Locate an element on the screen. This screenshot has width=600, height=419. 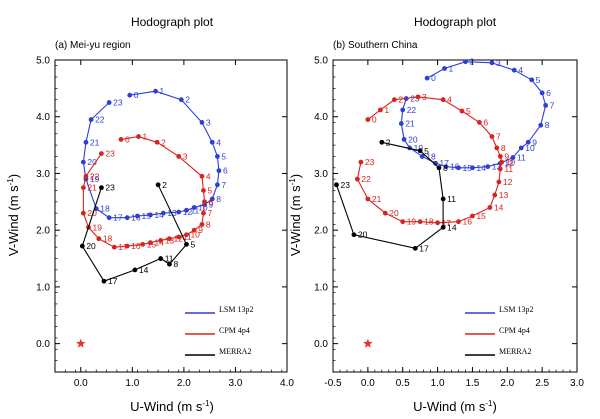
x-tick-label: 2.0 is located at coordinates (184, 383).